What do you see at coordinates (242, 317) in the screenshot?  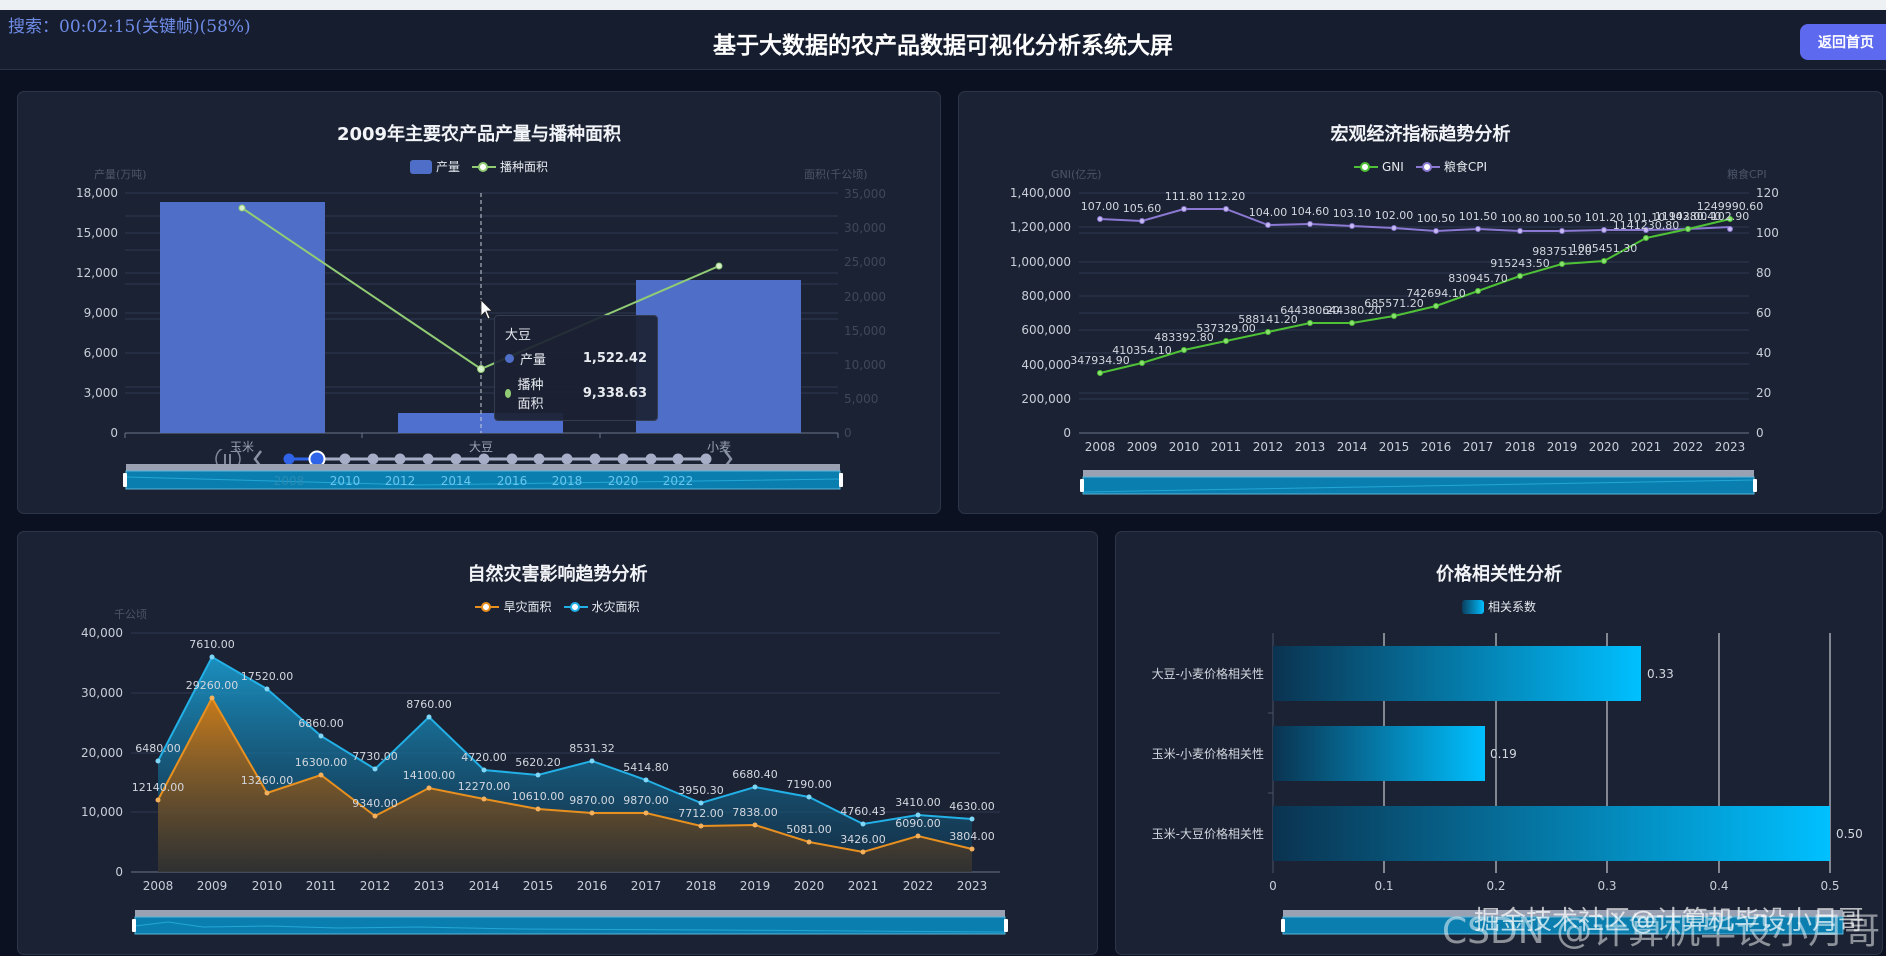 I see `bar-corn` at bounding box center [242, 317].